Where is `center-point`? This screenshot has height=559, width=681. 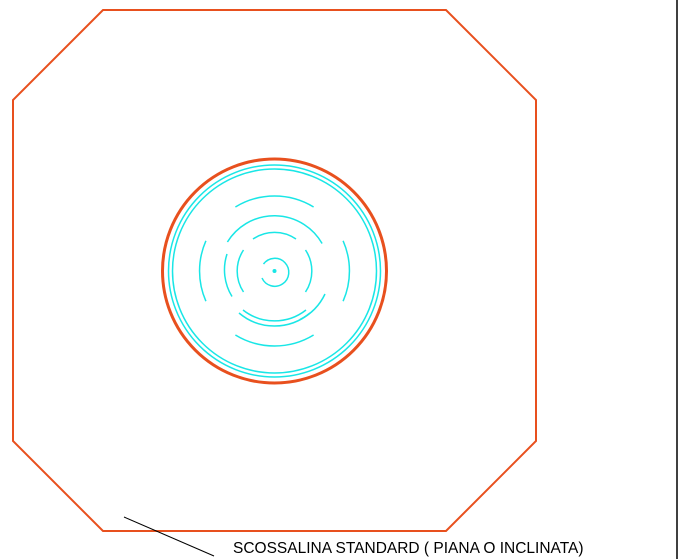
center-point is located at coordinates (274, 271).